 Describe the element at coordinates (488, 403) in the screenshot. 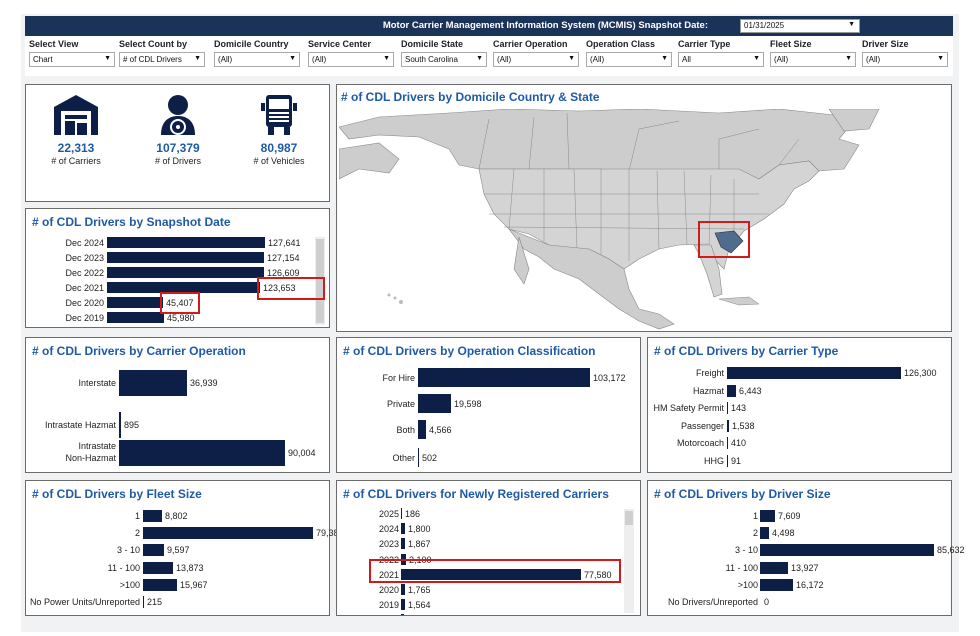

I see `bar-row: Private 19,598` at that location.